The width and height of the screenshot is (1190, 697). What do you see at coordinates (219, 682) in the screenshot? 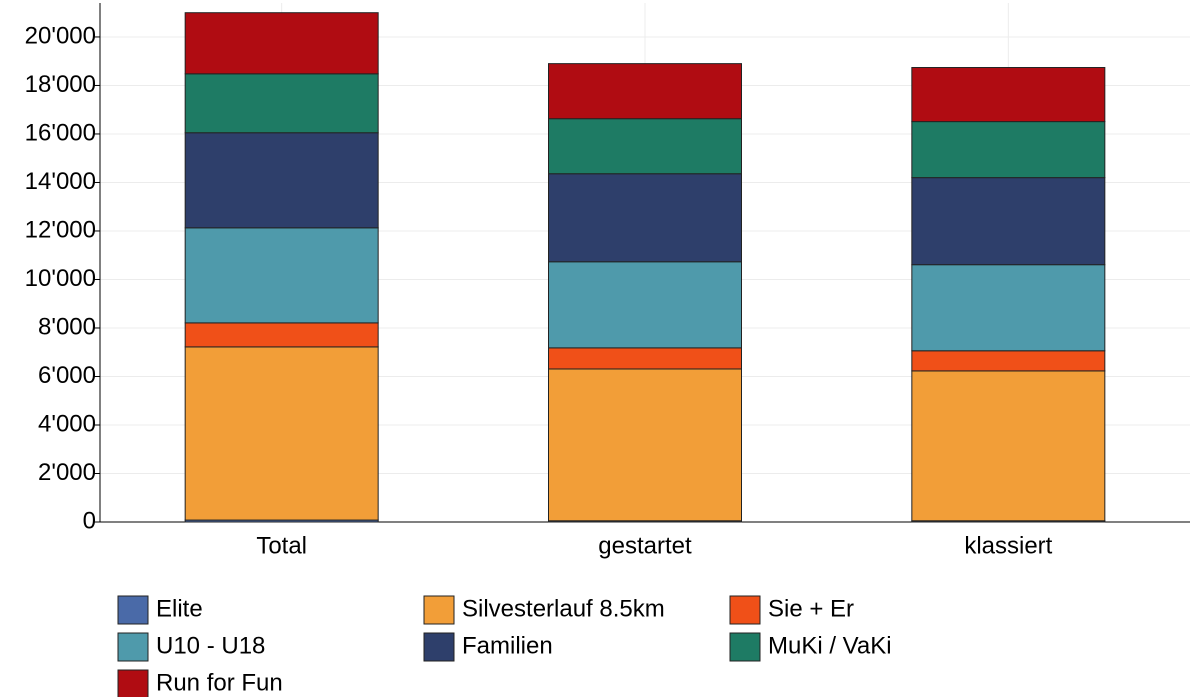
I see `legend-label: Run for Fun` at bounding box center [219, 682].